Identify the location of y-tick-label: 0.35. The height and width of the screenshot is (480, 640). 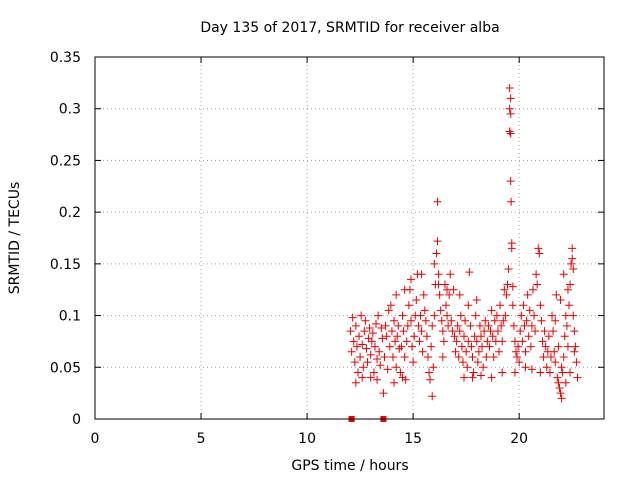
(65, 58).